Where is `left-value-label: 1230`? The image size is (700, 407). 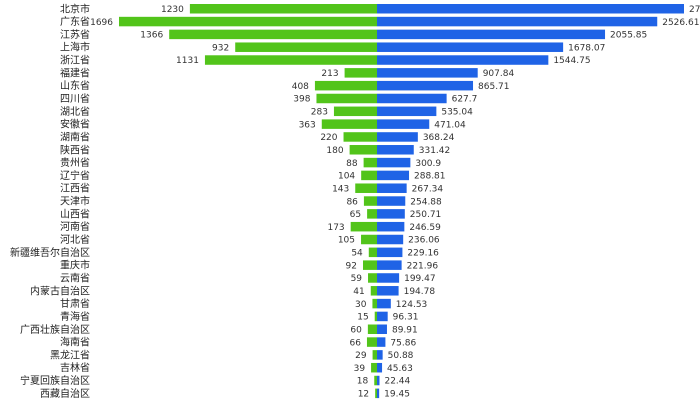
left-value-label: 1230 is located at coordinates (172, 10).